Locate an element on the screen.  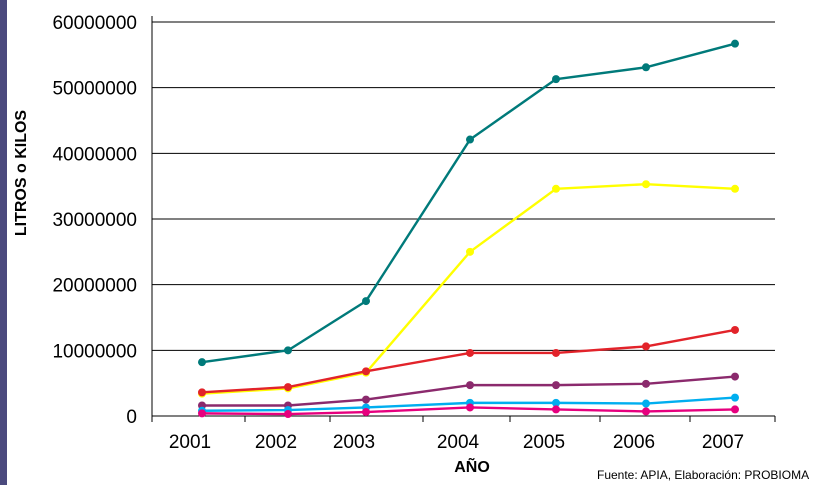
x-tick-label: 2004 is located at coordinates (458, 442).